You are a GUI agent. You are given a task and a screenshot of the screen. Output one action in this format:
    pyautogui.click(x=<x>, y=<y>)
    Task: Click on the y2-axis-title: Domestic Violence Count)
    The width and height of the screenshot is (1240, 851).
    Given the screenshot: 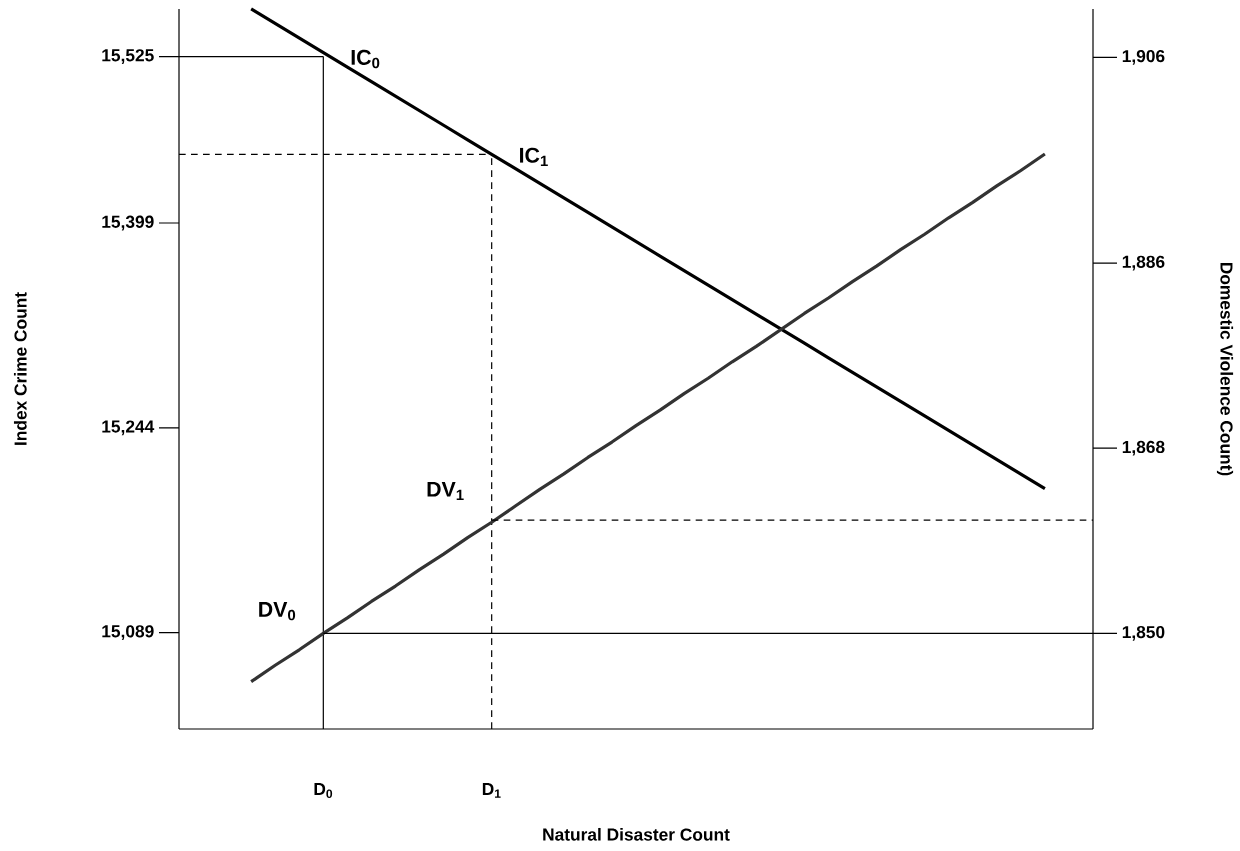 What is the action you would take?
    pyautogui.click(x=1225, y=369)
    